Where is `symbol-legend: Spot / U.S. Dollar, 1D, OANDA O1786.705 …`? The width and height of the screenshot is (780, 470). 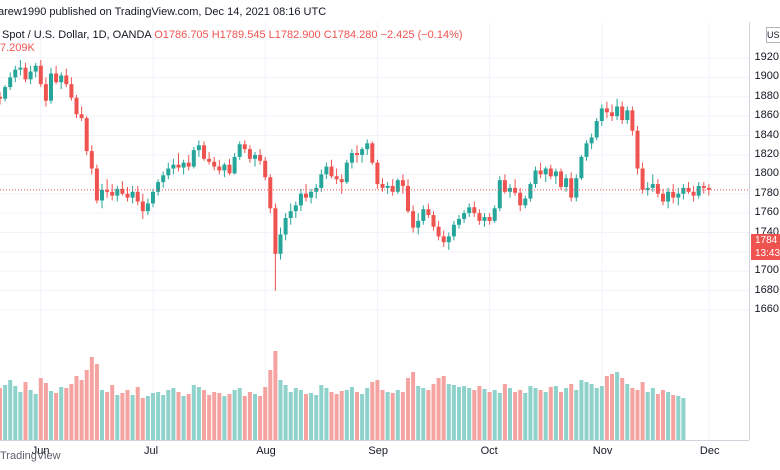 symbol-legend: Spot / U.S. Dollar, 1D, OANDA O1786.705 … is located at coordinates (232, 35).